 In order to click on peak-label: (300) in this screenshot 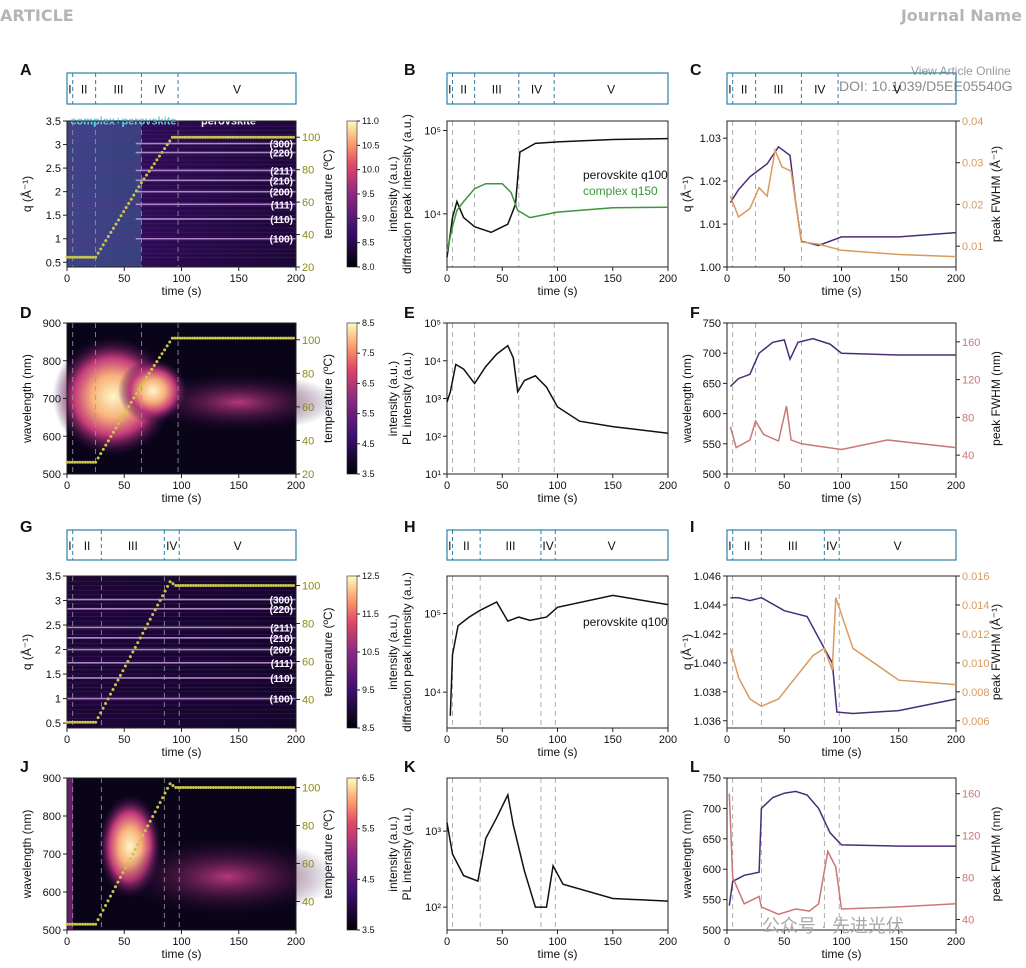, I will do `click(281, 601)`.